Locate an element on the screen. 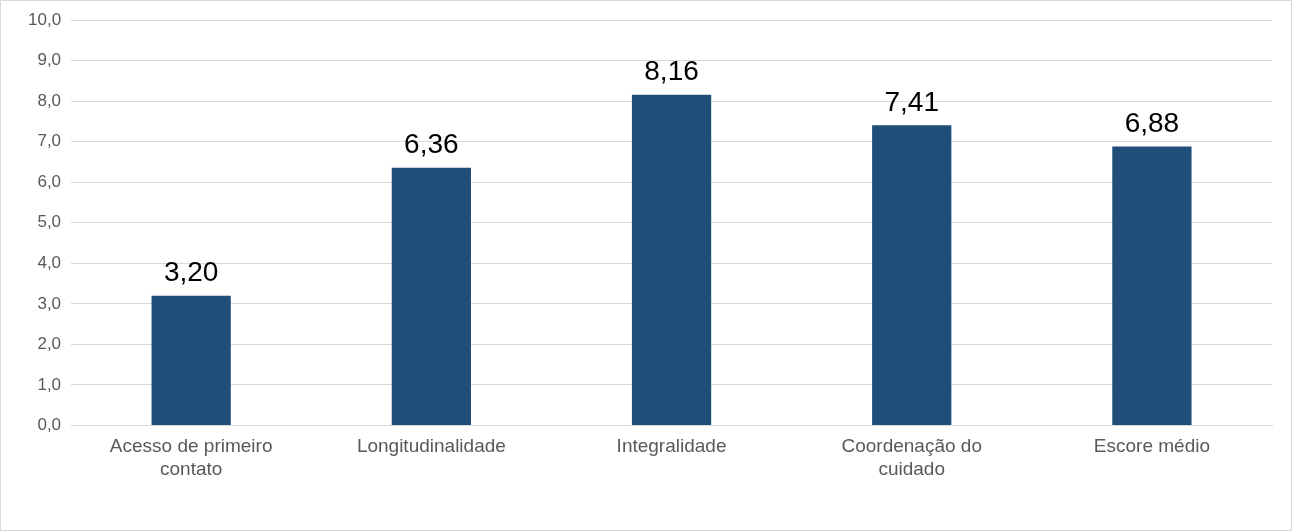 This screenshot has width=1292, height=531. data-label: 3,20 is located at coordinates (191, 272).